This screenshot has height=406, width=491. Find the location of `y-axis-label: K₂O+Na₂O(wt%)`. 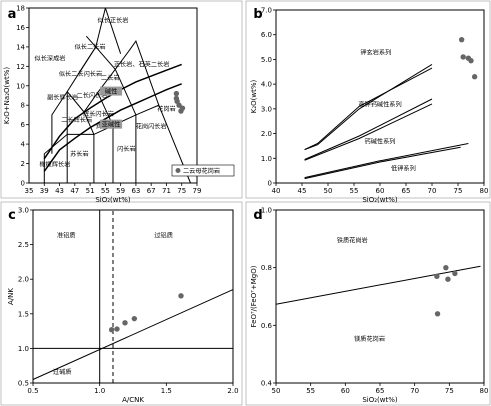

y-axis-label: K₂O+Na₂O(wt%) is located at coordinates (7, 95).